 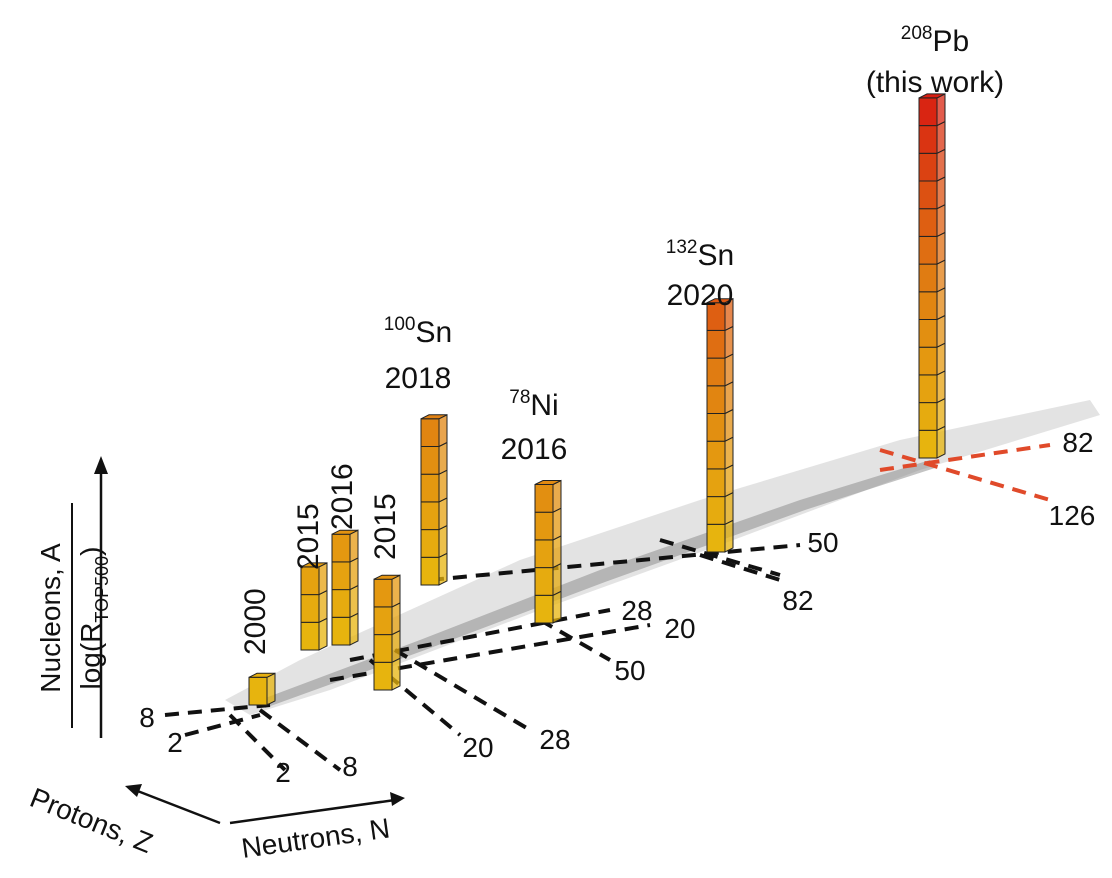 I want to click on neutron-tick-126: 126, so click(x=1072, y=515).